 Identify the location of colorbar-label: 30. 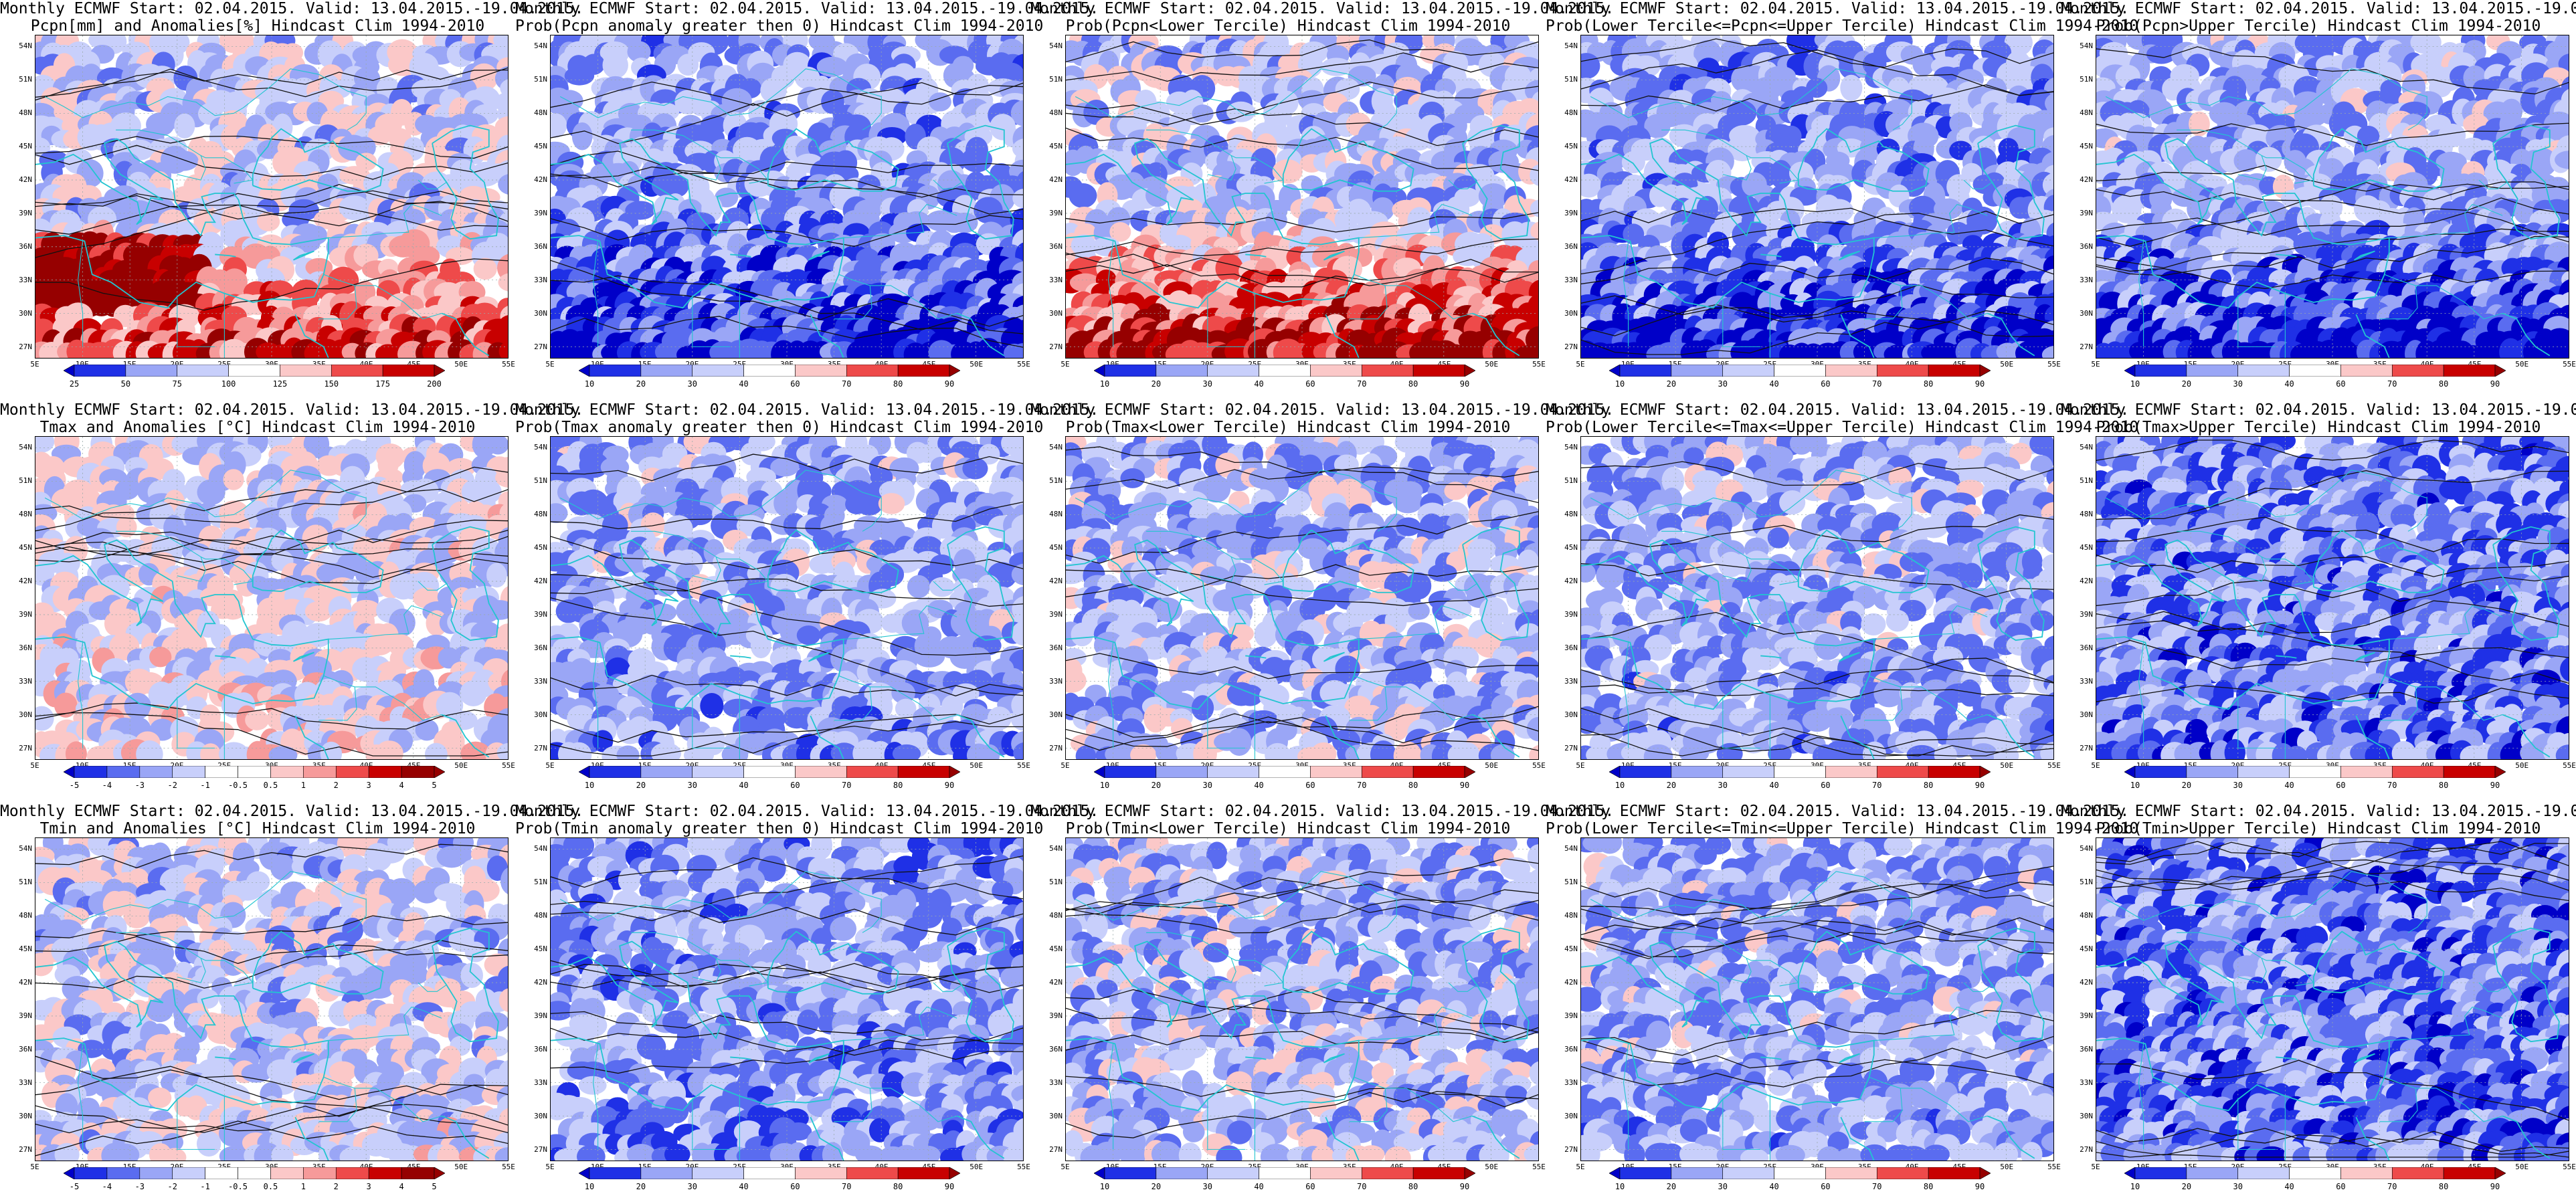
(1207, 384).